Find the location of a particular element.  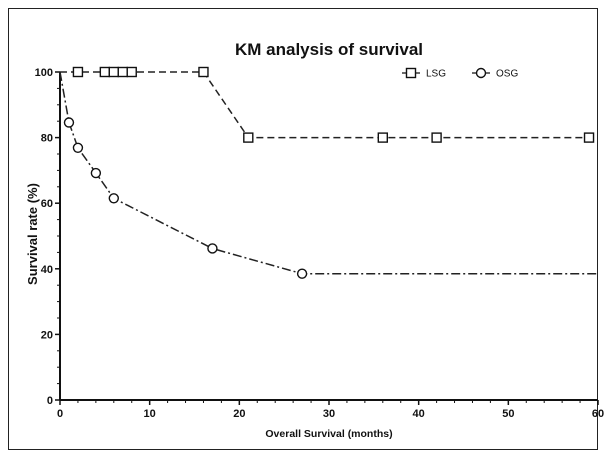

y-tick-label: 80 is located at coordinates (47, 139).